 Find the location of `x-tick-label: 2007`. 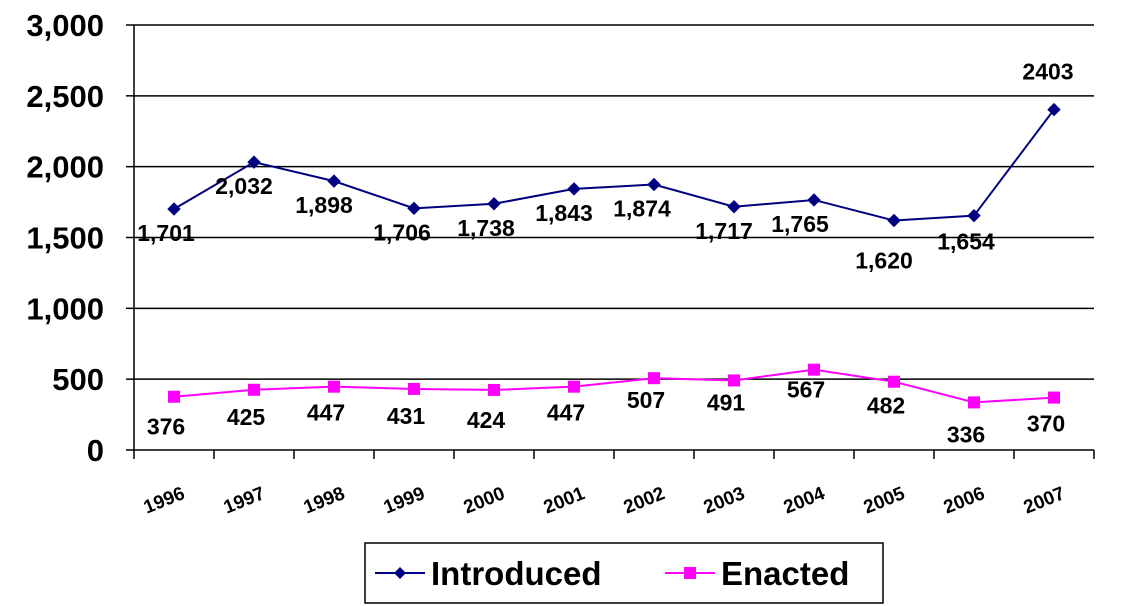

x-tick-label: 2007 is located at coordinates (1044, 500).